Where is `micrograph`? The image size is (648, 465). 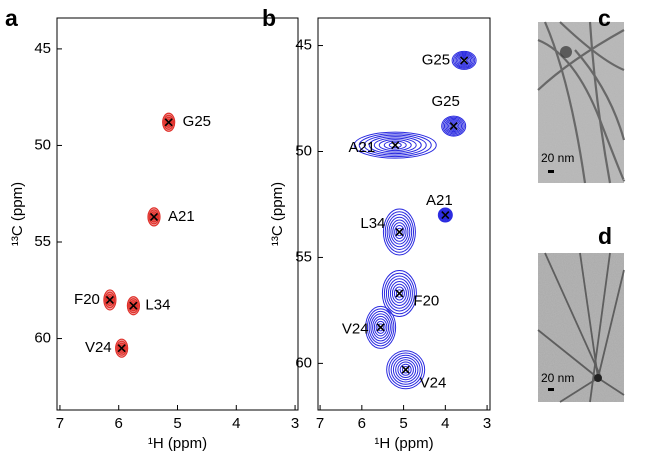 micrograph is located at coordinates (581, 102).